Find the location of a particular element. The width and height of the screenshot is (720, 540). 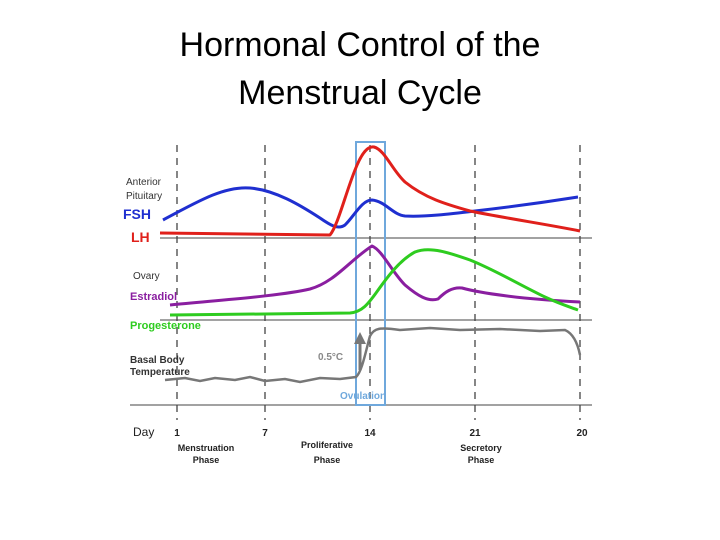

progesterone-curve is located at coordinates (374, 282).